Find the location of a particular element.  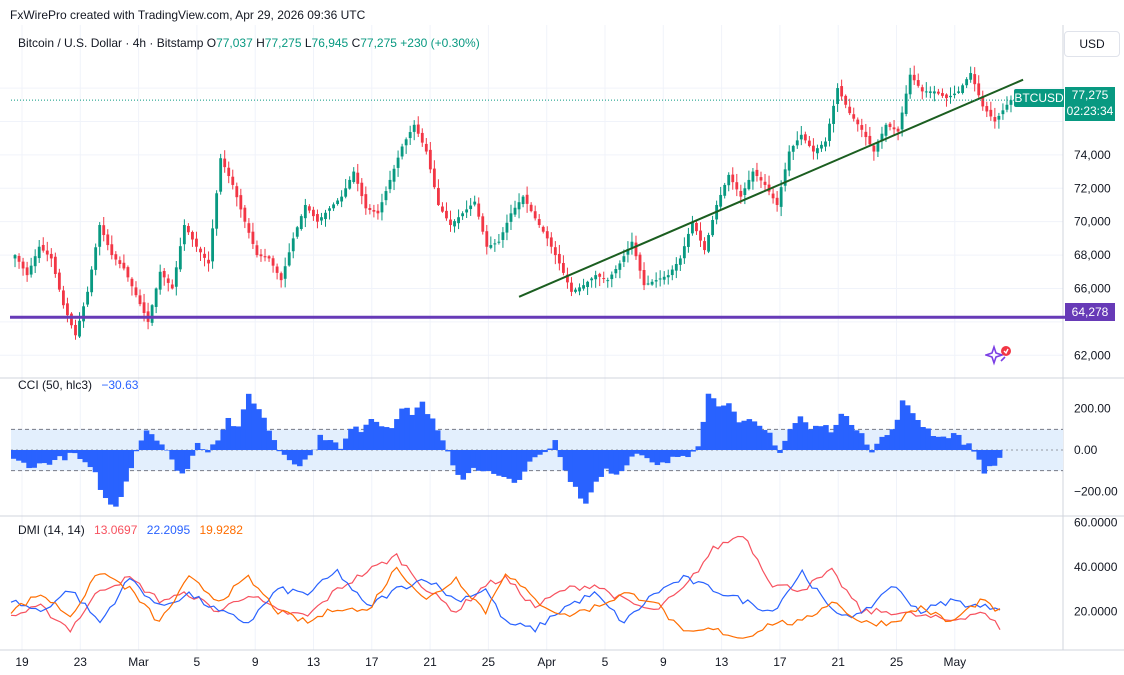

dmi-title: DMI (14, 14) is located at coordinates (51, 530).